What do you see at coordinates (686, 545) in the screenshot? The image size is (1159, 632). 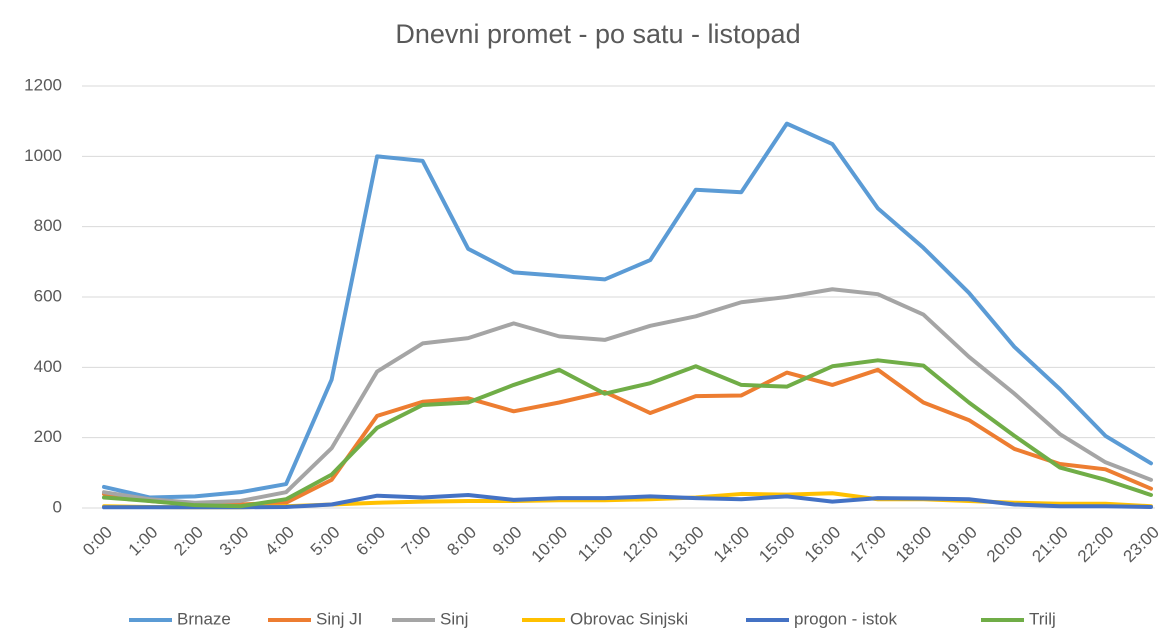 I see `x-tick-label: 13:00` at bounding box center [686, 545].